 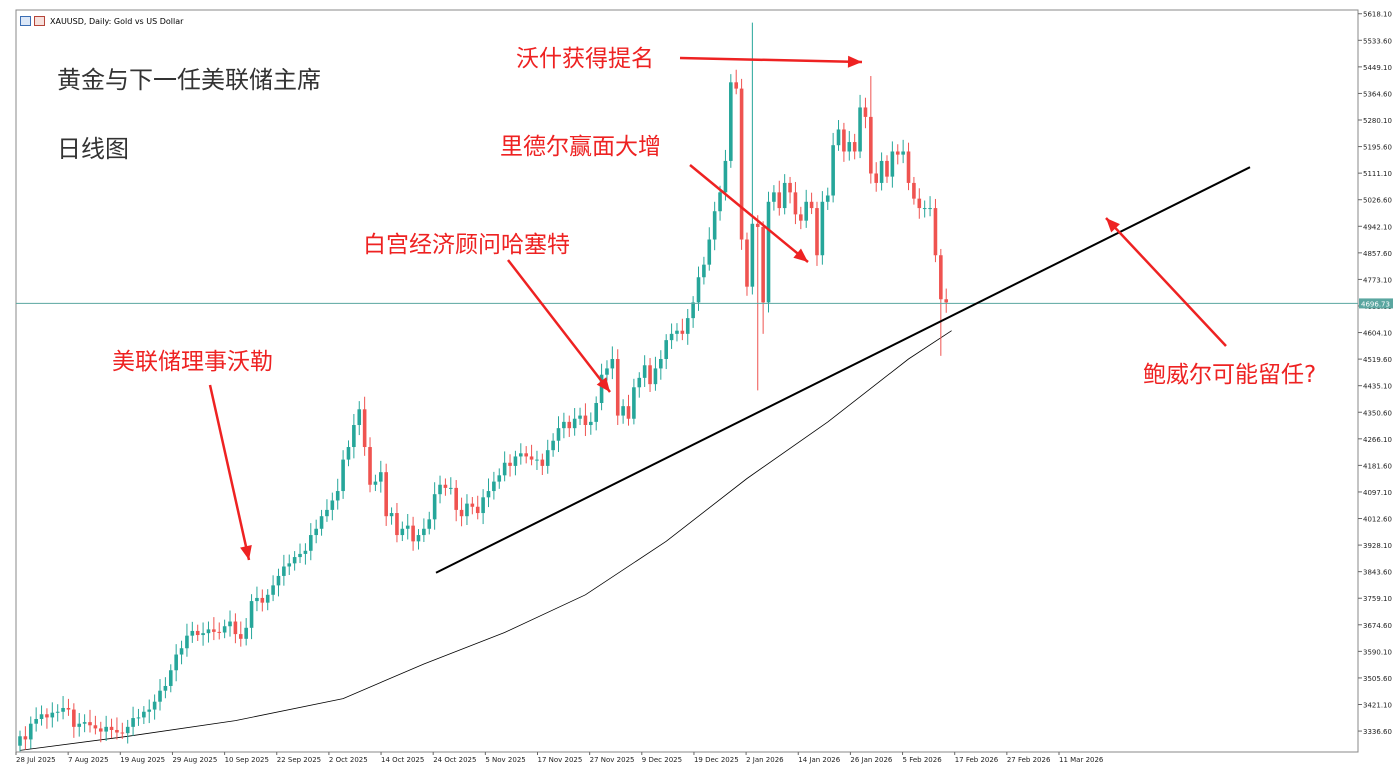 I want to click on y-tick-label: 3590.10, so click(x=1377, y=652).